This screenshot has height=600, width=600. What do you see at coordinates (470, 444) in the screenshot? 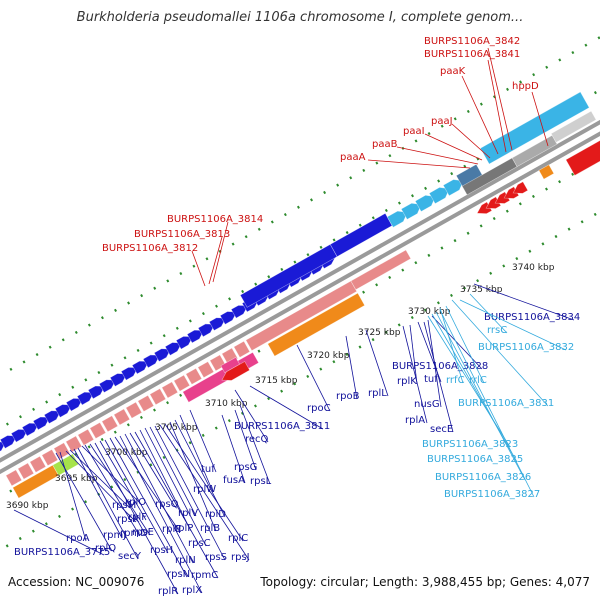
I see `cyan-gene-label: BURPS1106A_3823` at bounding box center [470, 444].